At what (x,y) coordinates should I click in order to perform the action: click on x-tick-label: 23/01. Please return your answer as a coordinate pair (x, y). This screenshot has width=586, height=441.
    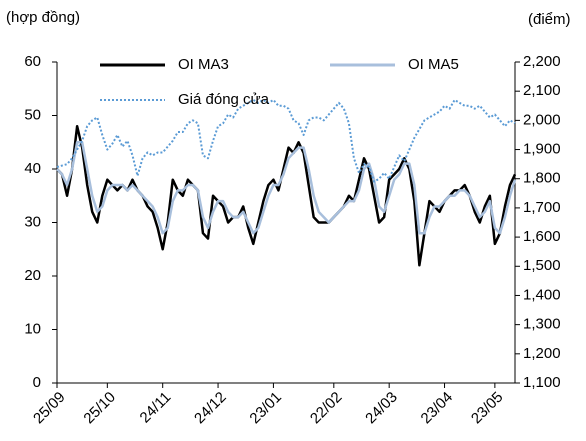
    Looking at the image, I should click on (265, 408).